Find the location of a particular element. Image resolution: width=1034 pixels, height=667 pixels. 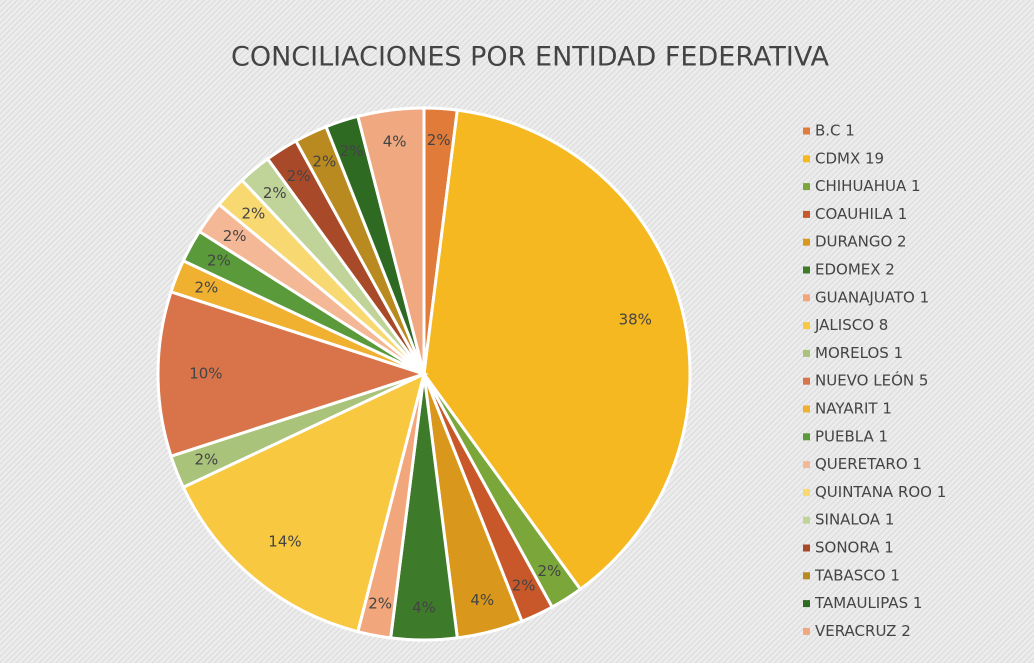

legend-label: JALISCO 8 is located at coordinates (851, 325).